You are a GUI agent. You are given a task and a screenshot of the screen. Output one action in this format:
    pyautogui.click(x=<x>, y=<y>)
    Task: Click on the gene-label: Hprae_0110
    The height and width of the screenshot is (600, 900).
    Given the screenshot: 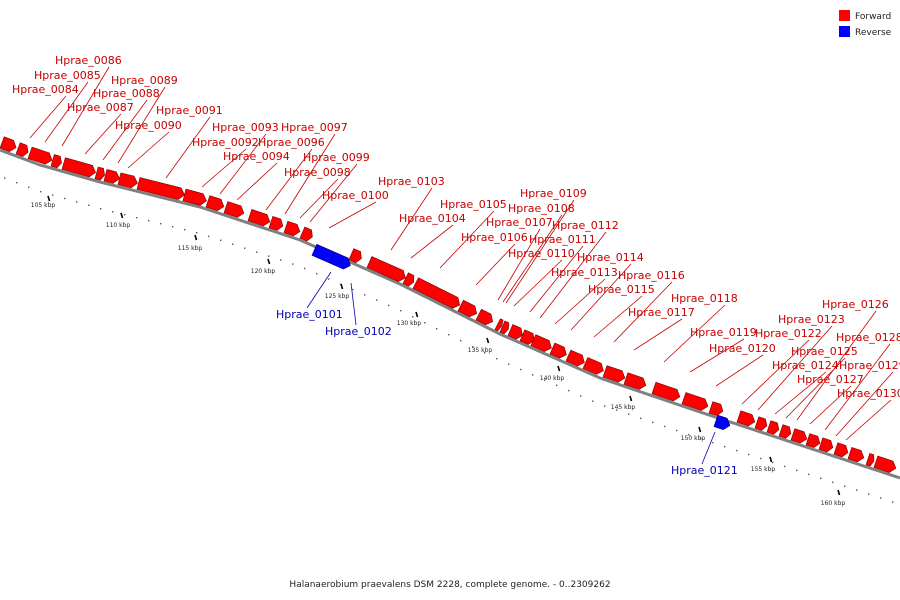 What is the action you would take?
    pyautogui.click(x=541, y=253)
    